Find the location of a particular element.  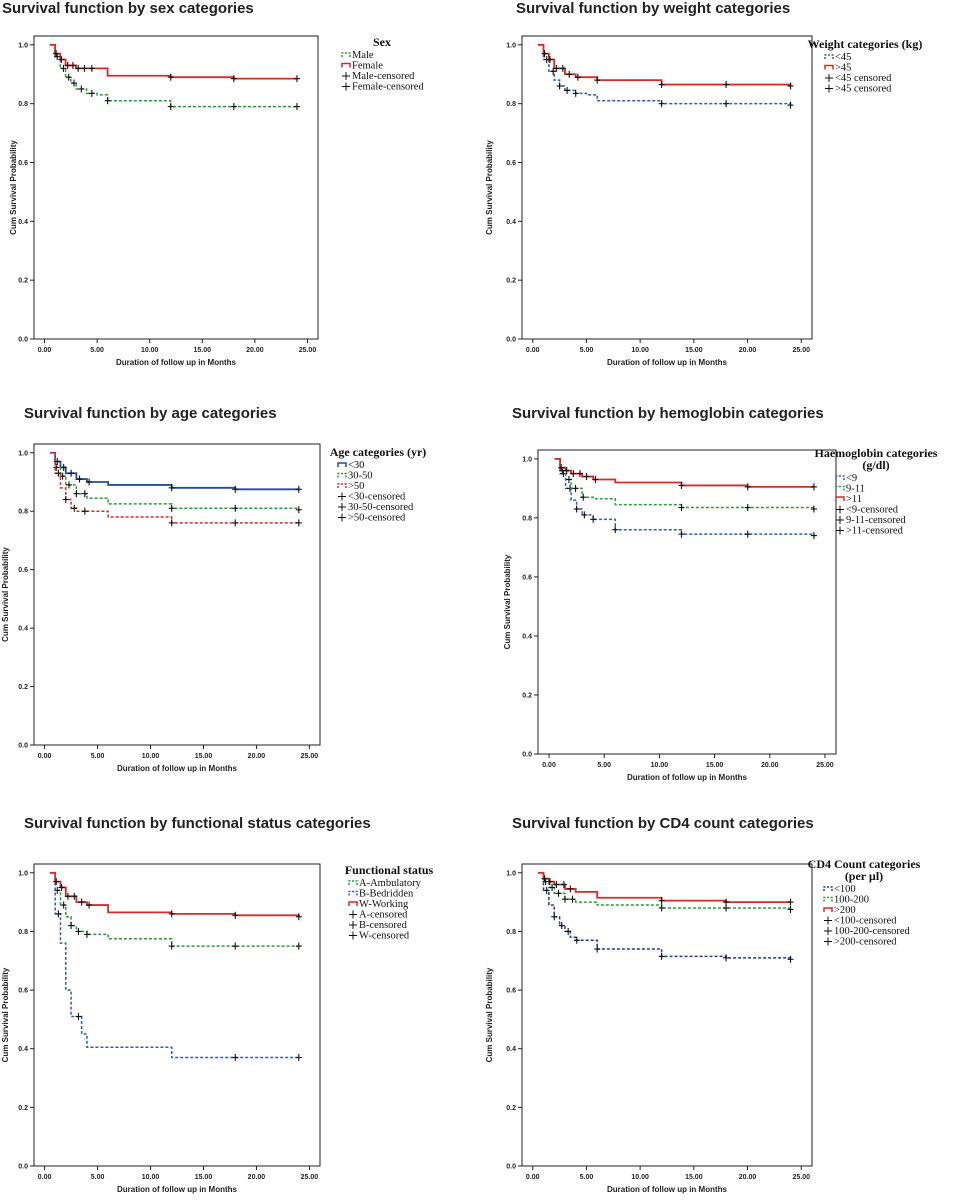

legend-label: B-censored is located at coordinates (383, 925).